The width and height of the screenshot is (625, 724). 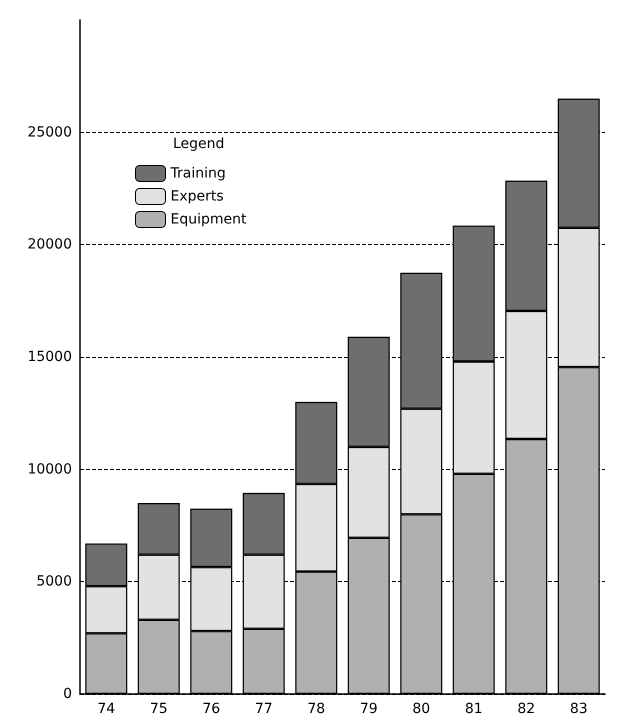 I want to click on x-tick-label: 80, so click(x=421, y=709).